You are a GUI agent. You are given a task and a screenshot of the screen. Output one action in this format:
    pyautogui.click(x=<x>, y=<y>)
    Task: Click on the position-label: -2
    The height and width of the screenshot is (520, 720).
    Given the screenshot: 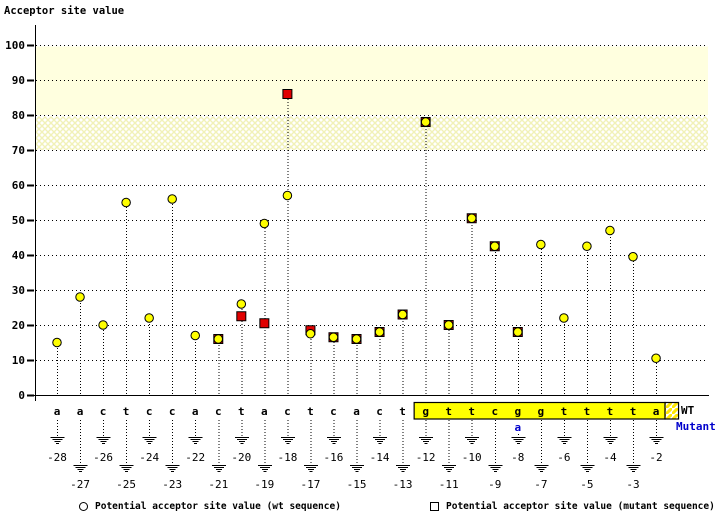 What is the action you would take?
    pyautogui.click(x=655, y=457)
    